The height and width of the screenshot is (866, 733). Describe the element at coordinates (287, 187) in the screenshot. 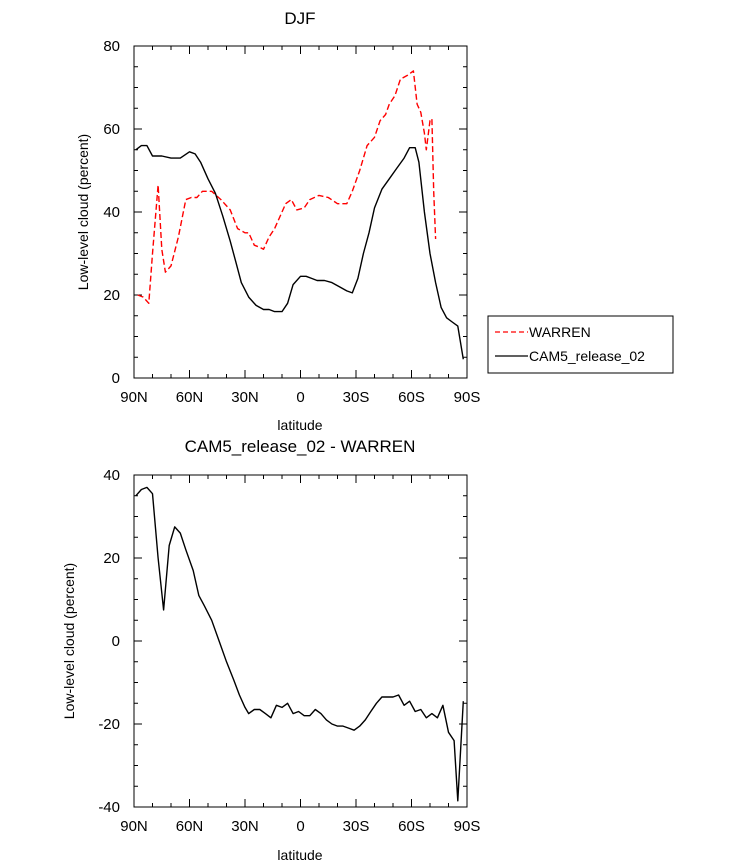

I see `top-series-line-warren` at that location.